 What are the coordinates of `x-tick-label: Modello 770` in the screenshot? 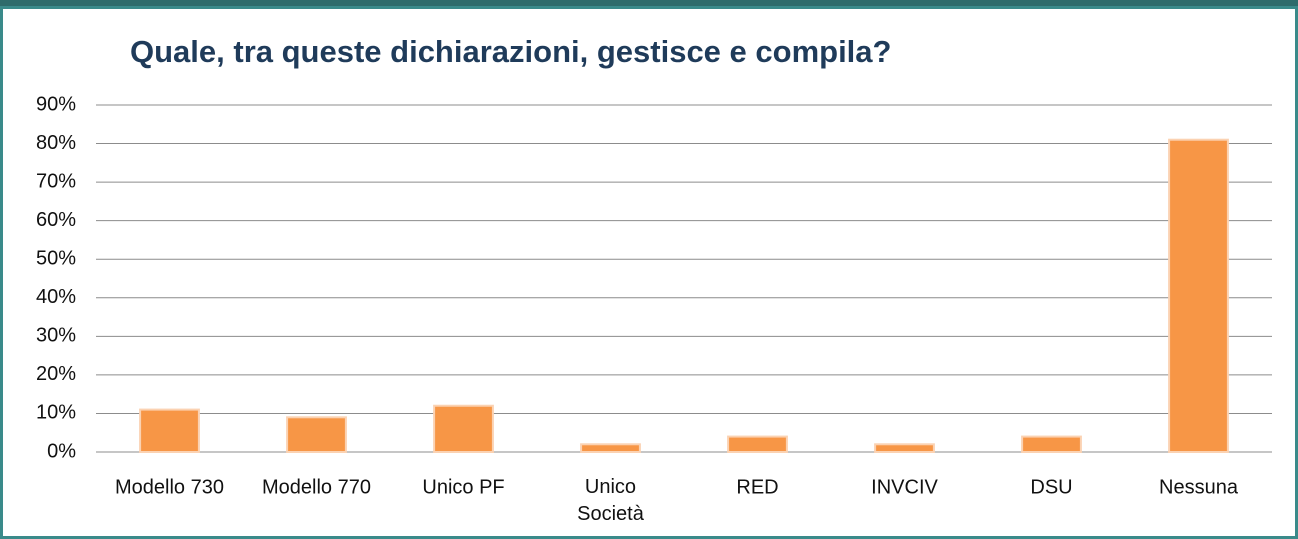 It's located at (316, 487).